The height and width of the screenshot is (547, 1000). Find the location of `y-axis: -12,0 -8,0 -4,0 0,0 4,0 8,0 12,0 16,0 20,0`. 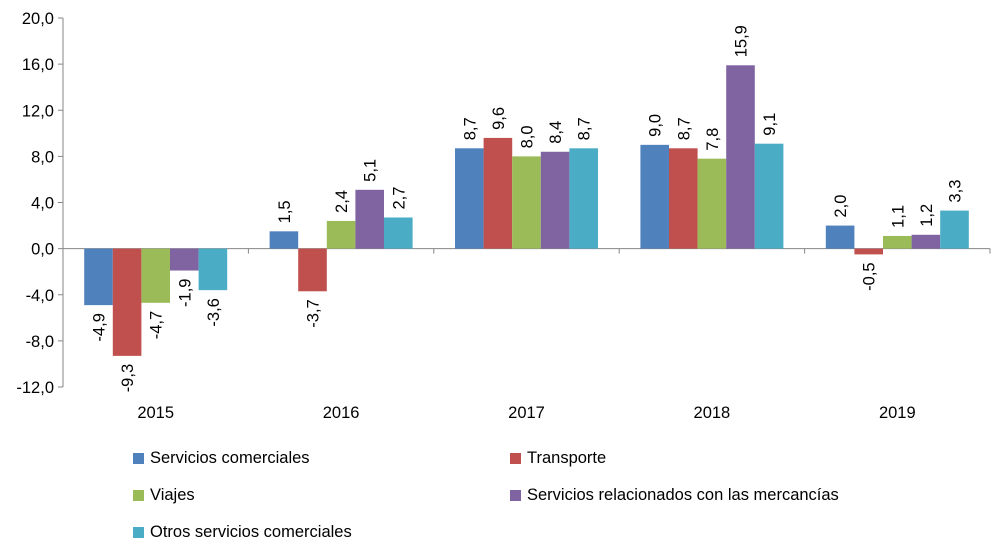

y-axis: -12,0 -8,0 -4,0 0,0 4,0 8,0 12,0 16,0 20,0 is located at coordinates (40, 203).